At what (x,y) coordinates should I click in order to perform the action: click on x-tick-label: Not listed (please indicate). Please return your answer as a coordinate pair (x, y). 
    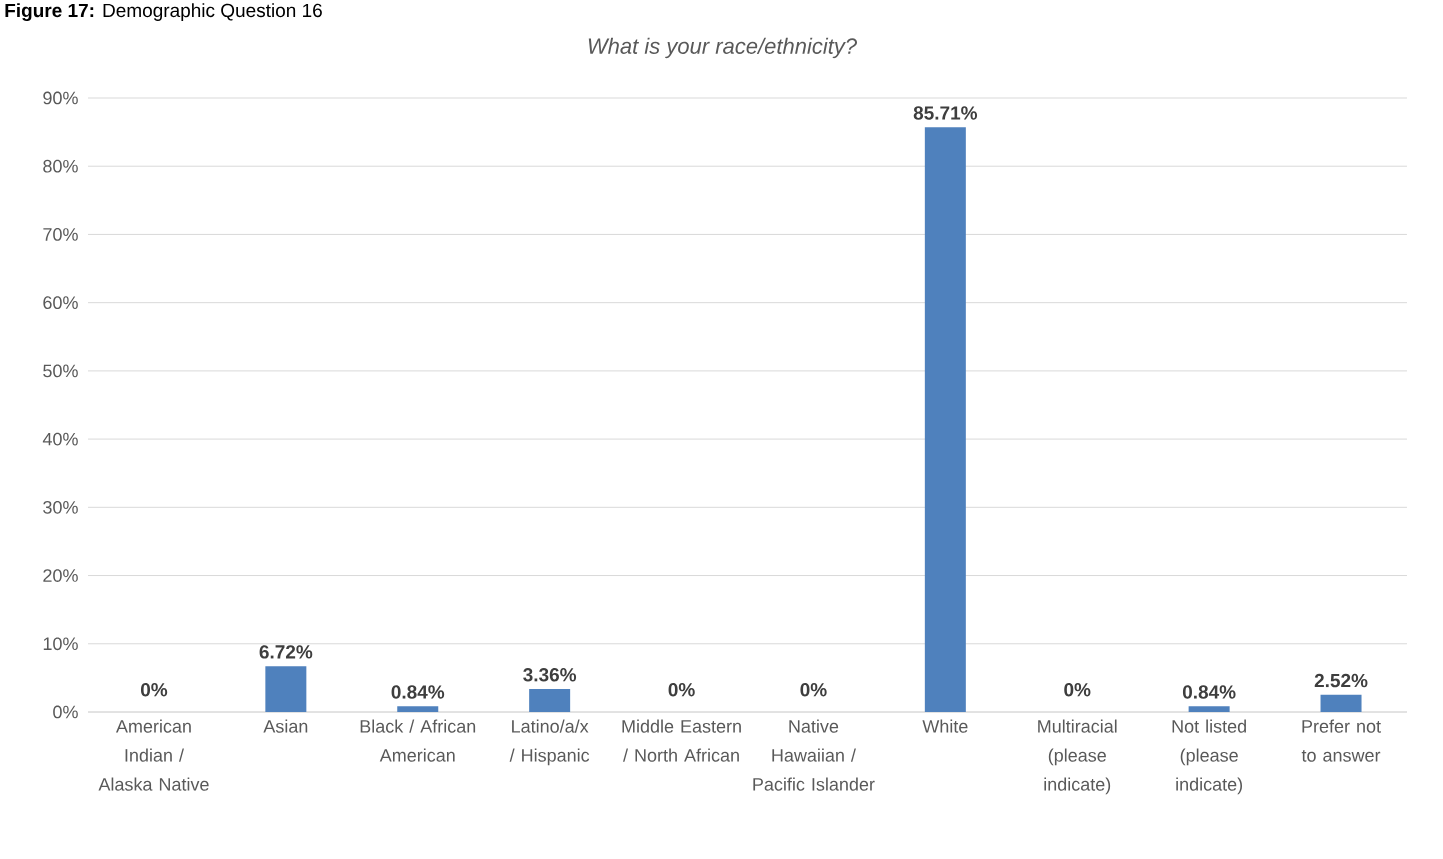
    Looking at the image, I should click on (1209, 757).